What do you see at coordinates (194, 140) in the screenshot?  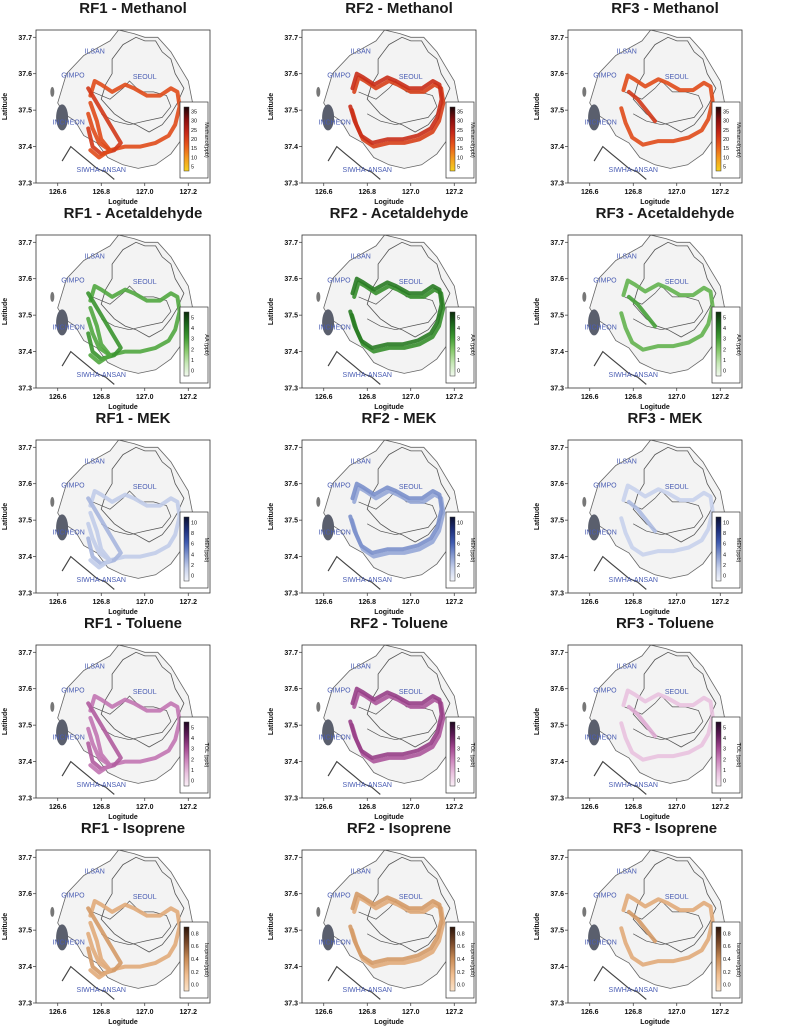 I see `colorbar-tick-label: 20` at bounding box center [194, 140].